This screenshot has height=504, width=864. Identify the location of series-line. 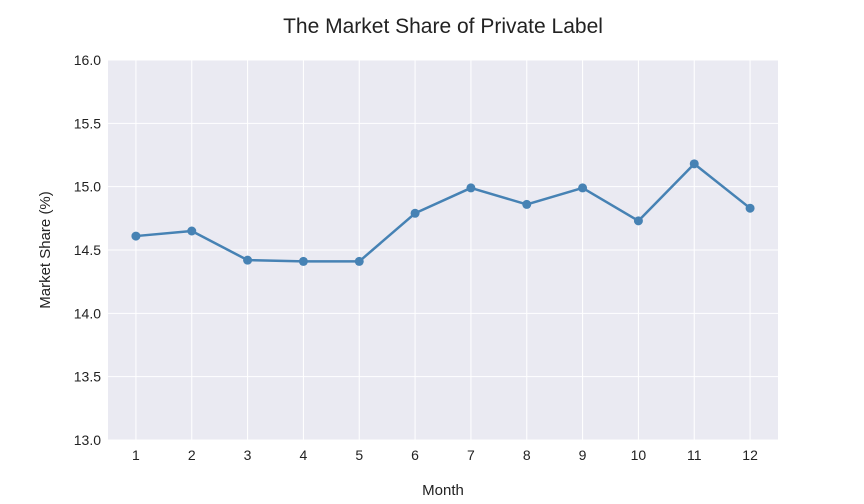
(443, 212).